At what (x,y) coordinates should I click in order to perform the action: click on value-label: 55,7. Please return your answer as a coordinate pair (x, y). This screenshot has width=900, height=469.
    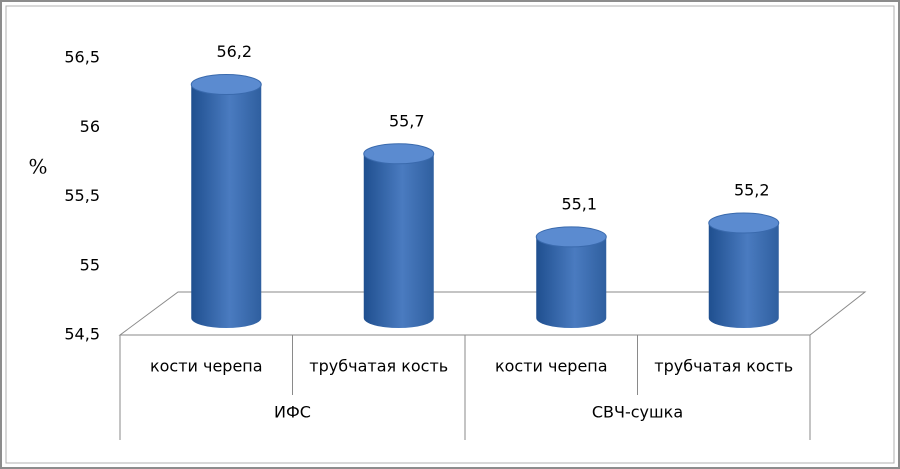
    Looking at the image, I should click on (407, 120).